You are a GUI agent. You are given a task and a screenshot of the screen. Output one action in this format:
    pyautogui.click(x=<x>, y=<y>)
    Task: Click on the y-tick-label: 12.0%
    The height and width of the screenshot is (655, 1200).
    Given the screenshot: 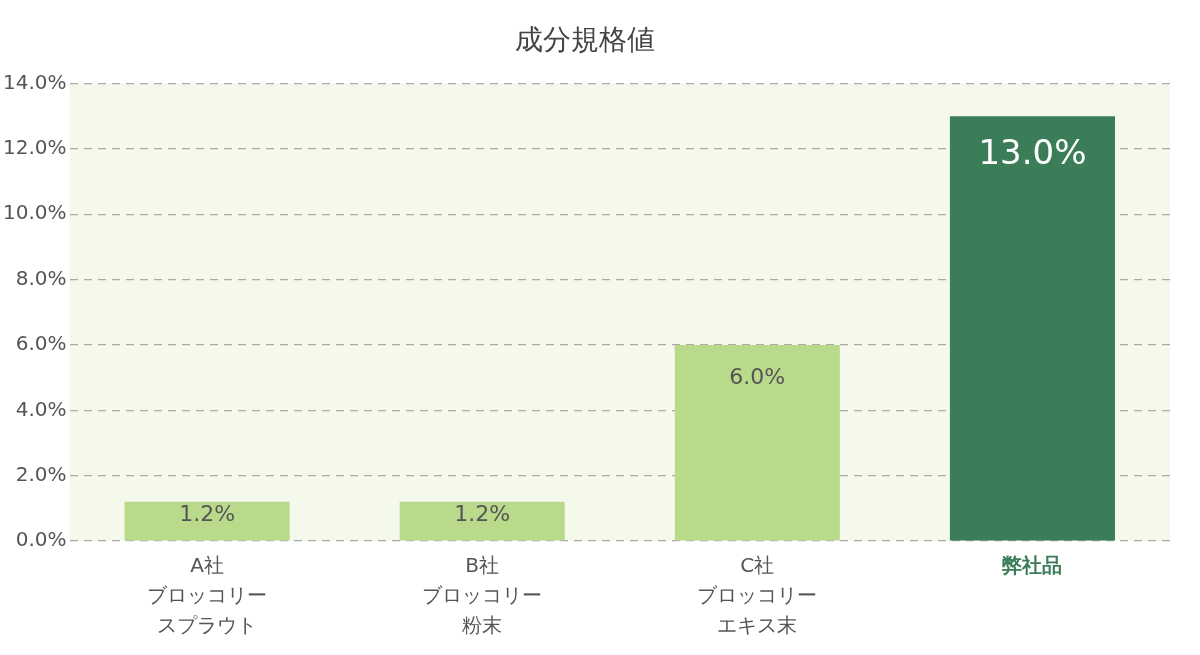 What is the action you would take?
    pyautogui.click(x=34, y=147)
    